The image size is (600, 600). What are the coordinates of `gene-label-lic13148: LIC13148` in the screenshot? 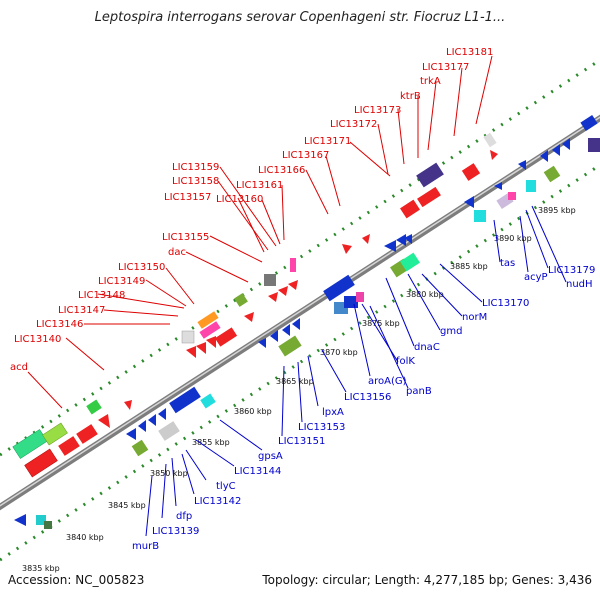 It's located at (101, 295).